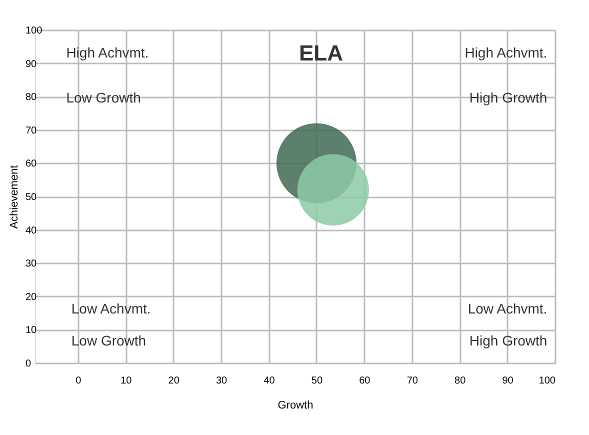  I want to click on y-axis-title: Achievement, so click(14, 197).